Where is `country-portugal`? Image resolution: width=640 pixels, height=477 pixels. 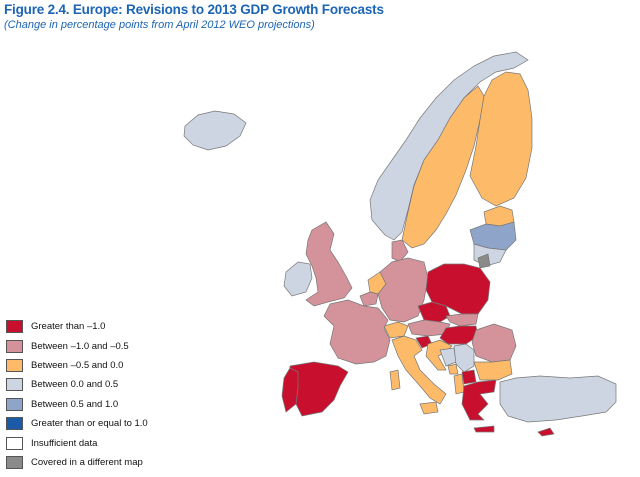 country-portugal is located at coordinates (290, 390).